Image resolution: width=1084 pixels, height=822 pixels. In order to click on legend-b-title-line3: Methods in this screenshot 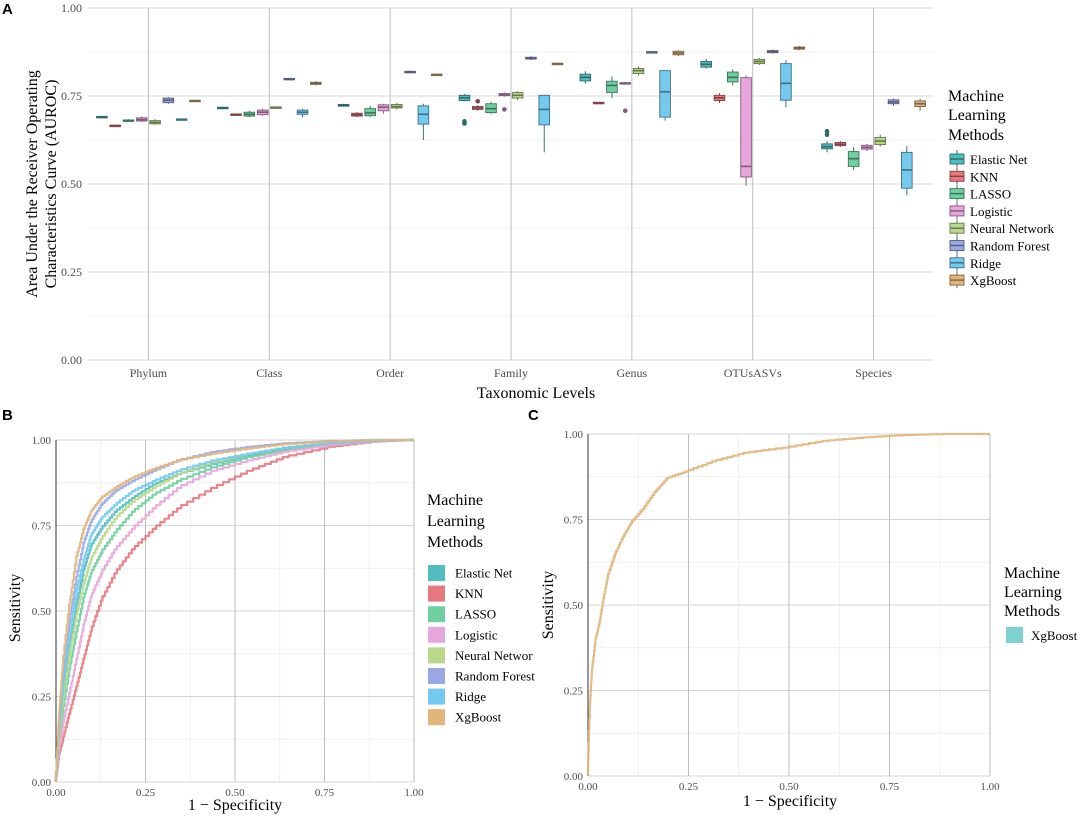, I will do `click(455, 542)`.